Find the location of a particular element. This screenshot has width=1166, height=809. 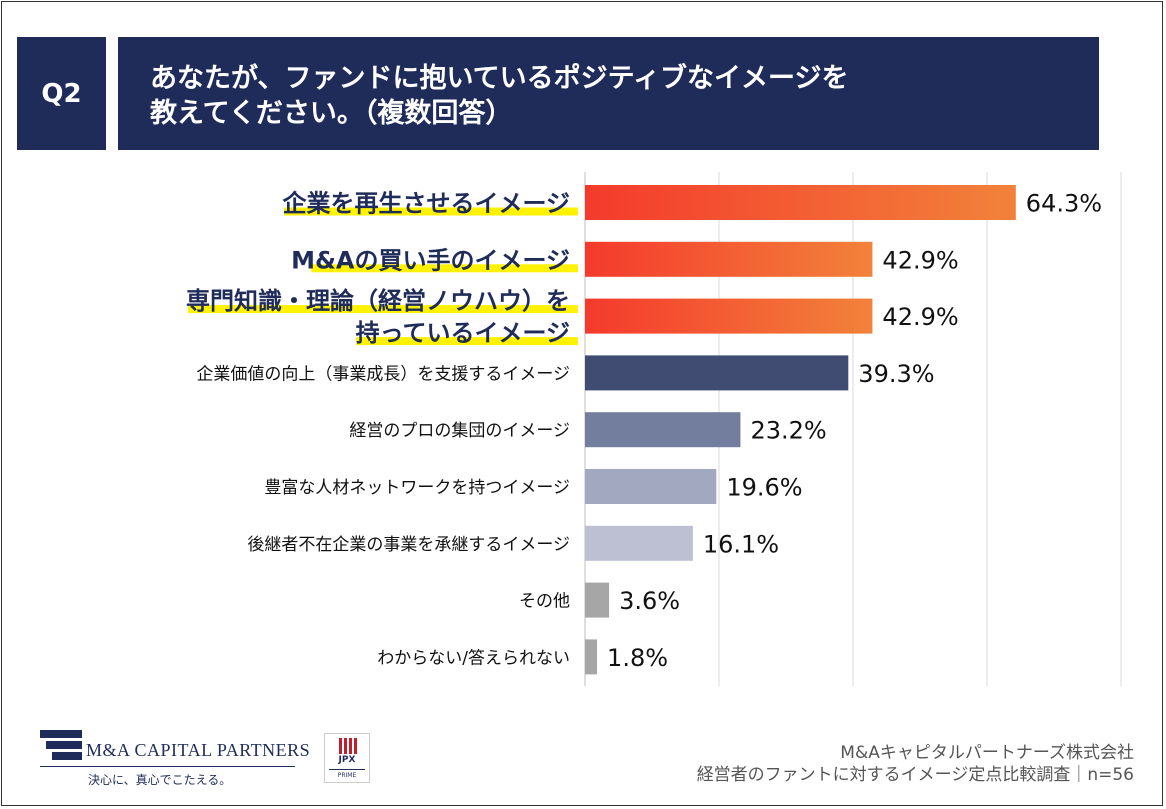

chart-category-label: 後継者不在企業の事業を承継するイメージ is located at coordinates (408, 545).